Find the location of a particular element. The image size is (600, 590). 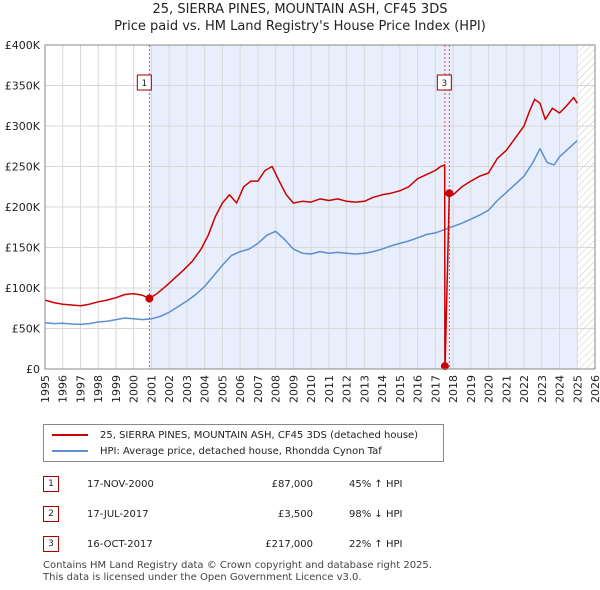

x-tick-label: 1996 is located at coordinates (63, 389).